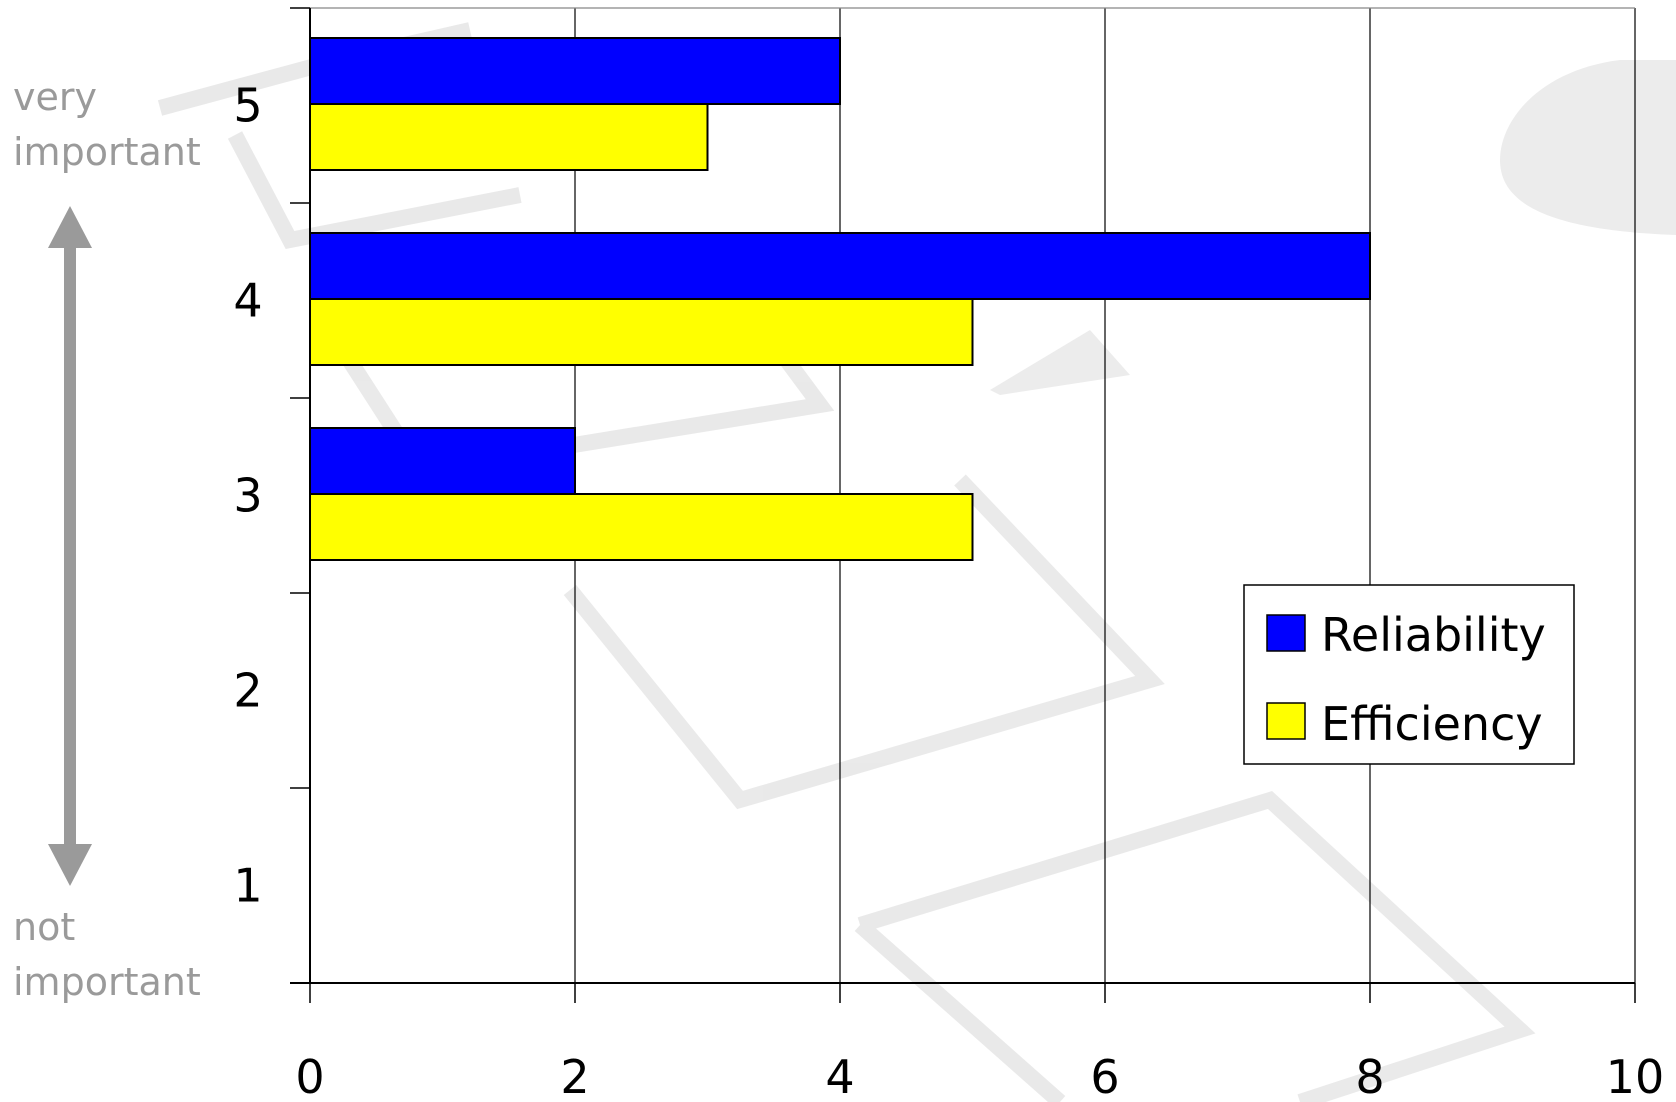 Image resolution: width=1676 pixels, height=1102 pixels. Describe the element at coordinates (1104, 1076) in the screenshot. I see `x-tick-label: 6` at that location.